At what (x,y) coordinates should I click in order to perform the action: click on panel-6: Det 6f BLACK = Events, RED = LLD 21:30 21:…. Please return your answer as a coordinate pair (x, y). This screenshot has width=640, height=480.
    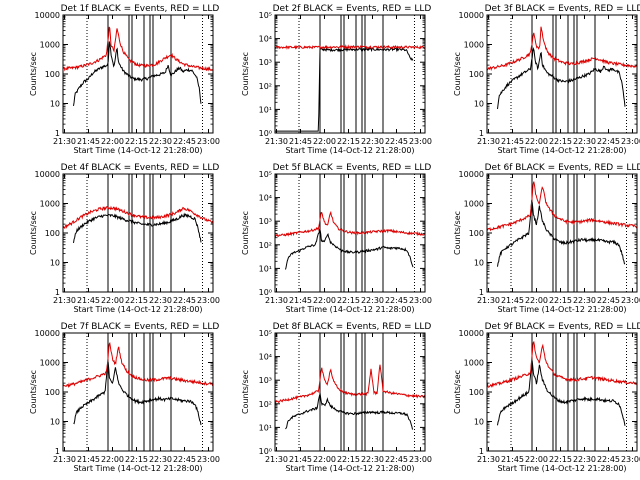
    Looking at the image, I should click on (546, 238).